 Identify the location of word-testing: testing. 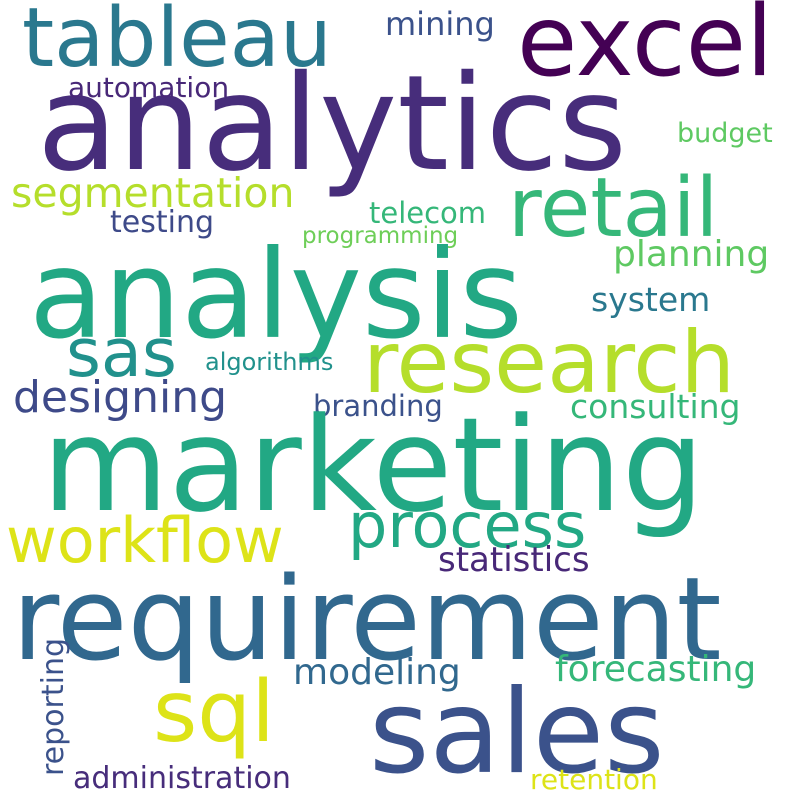
(162, 222).